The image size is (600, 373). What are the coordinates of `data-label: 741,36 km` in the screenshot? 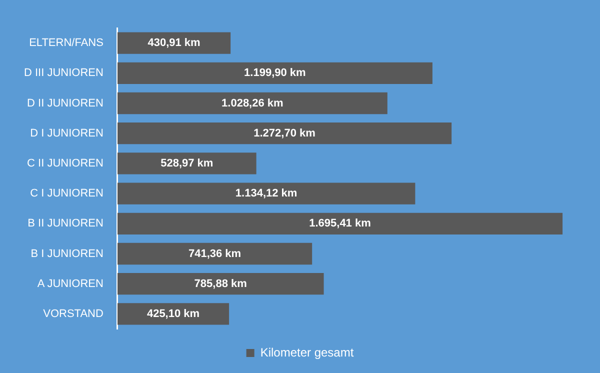 It's located at (215, 254).